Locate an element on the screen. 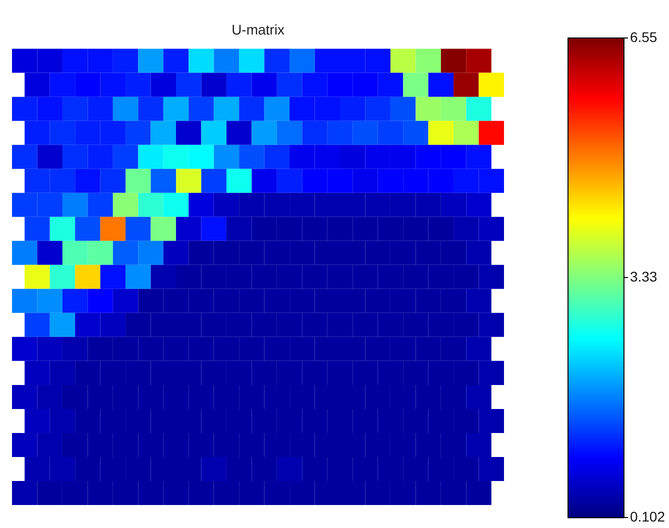 The width and height of the screenshot is (669, 528). color-bar-label: 3.33 is located at coordinates (644, 276).